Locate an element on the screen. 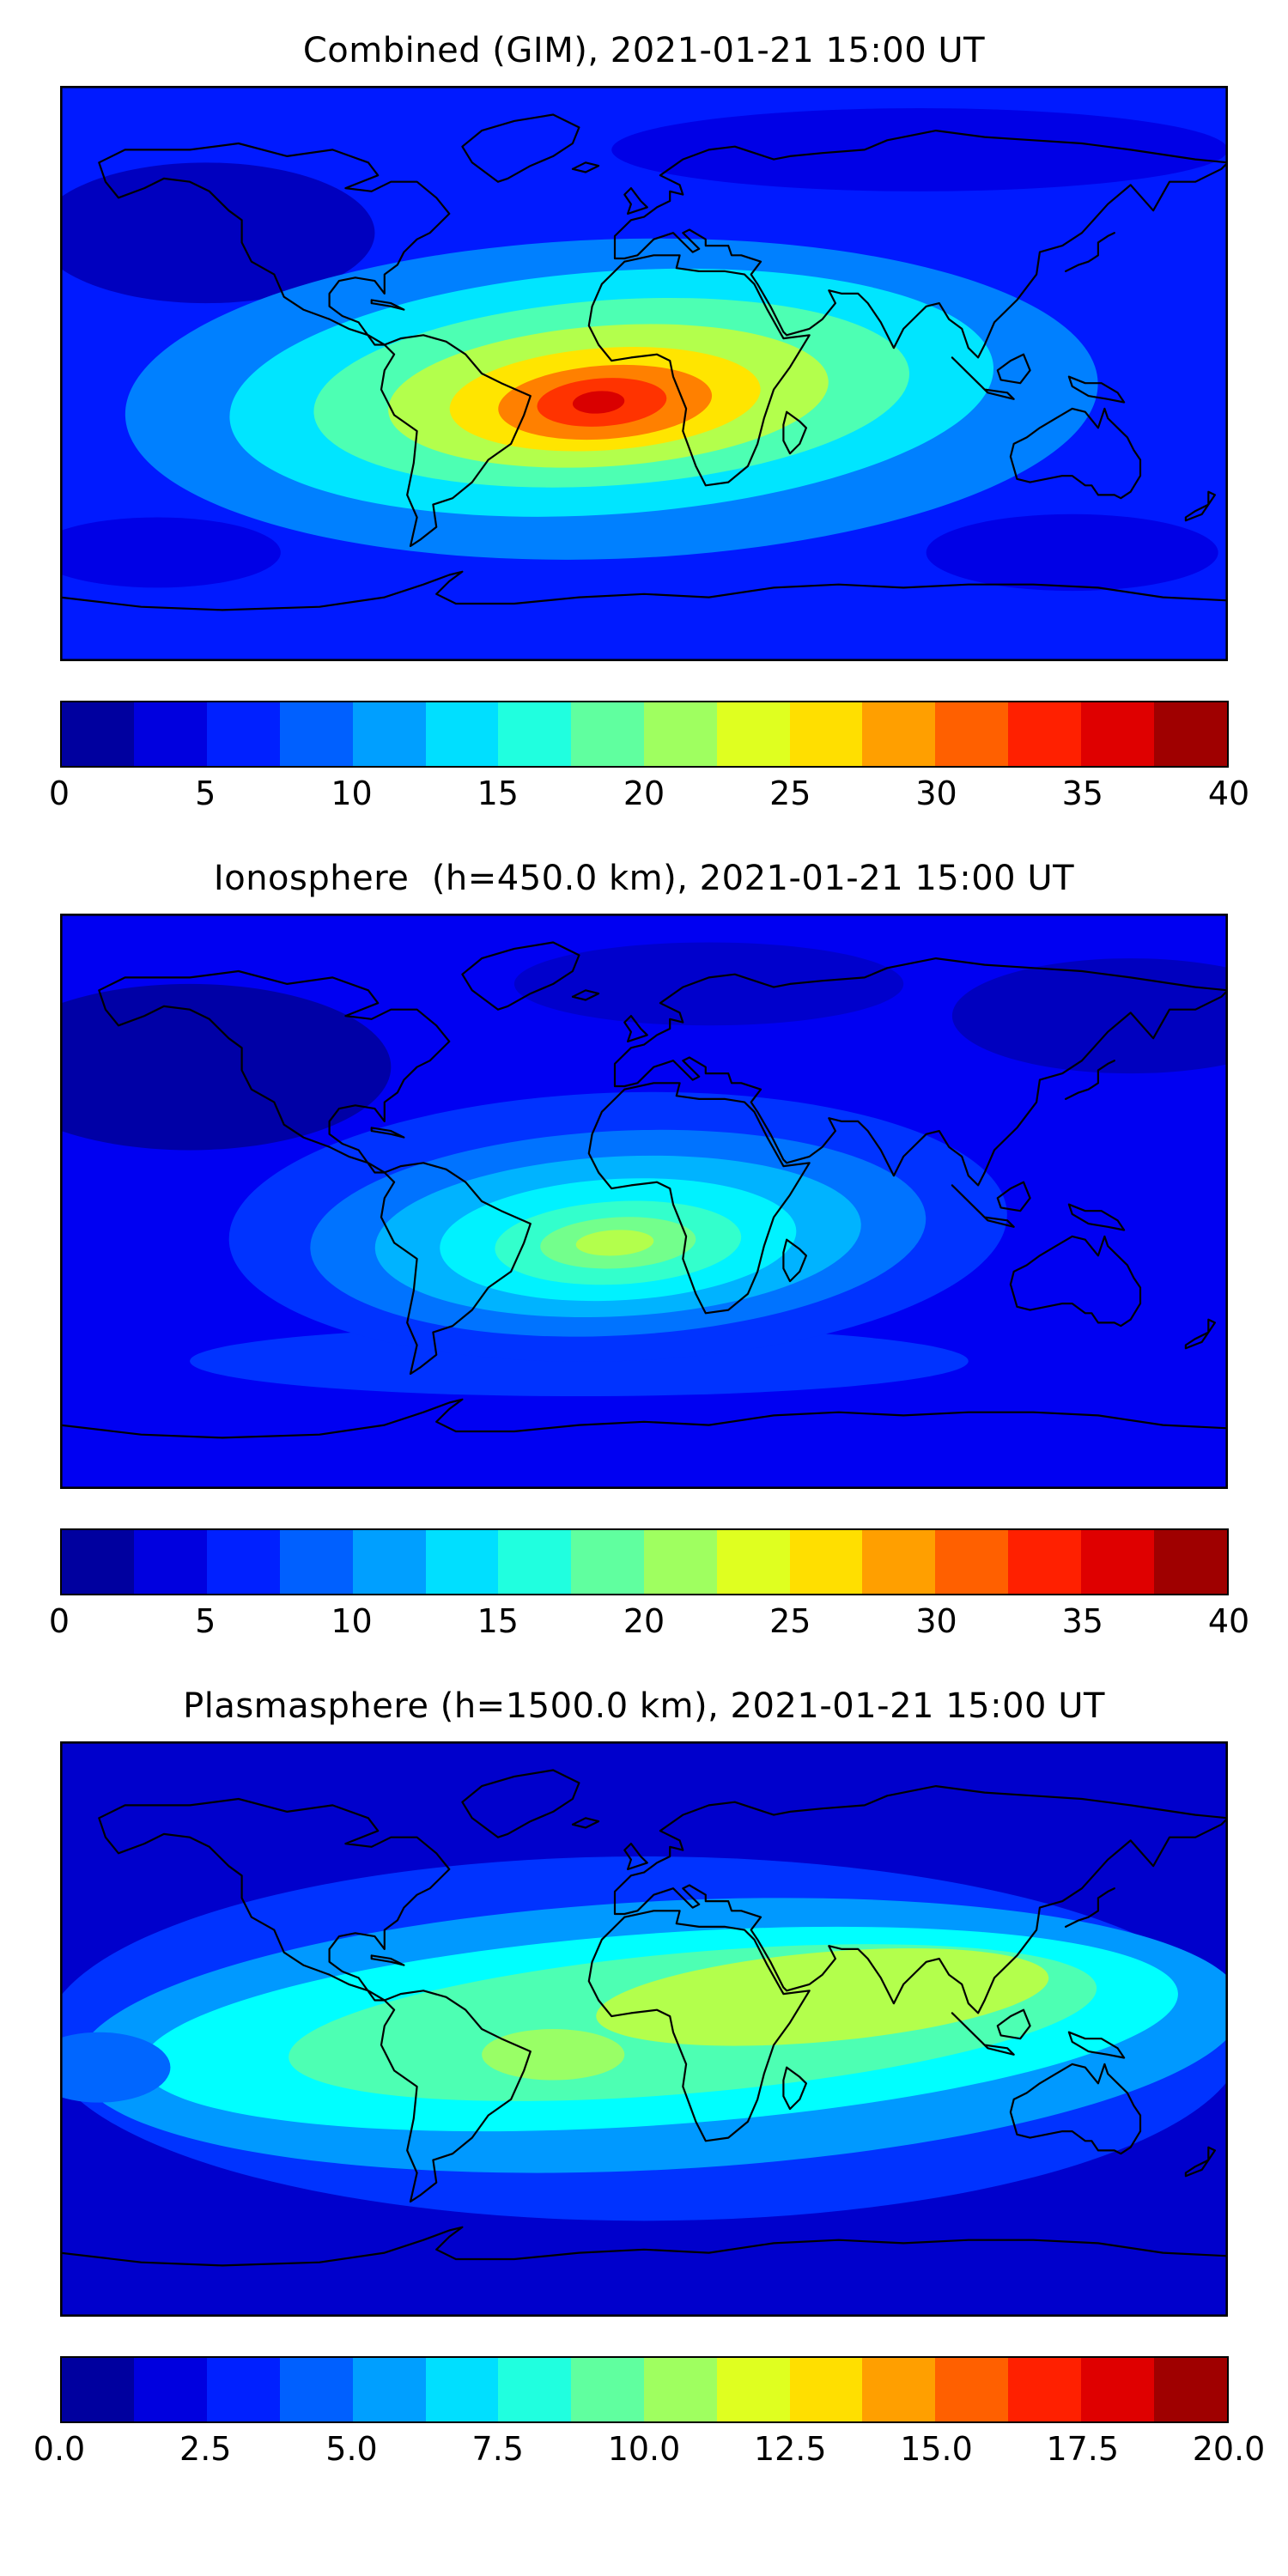 The image size is (1288, 2576). colorbar-ionosphere is located at coordinates (644, 1561).